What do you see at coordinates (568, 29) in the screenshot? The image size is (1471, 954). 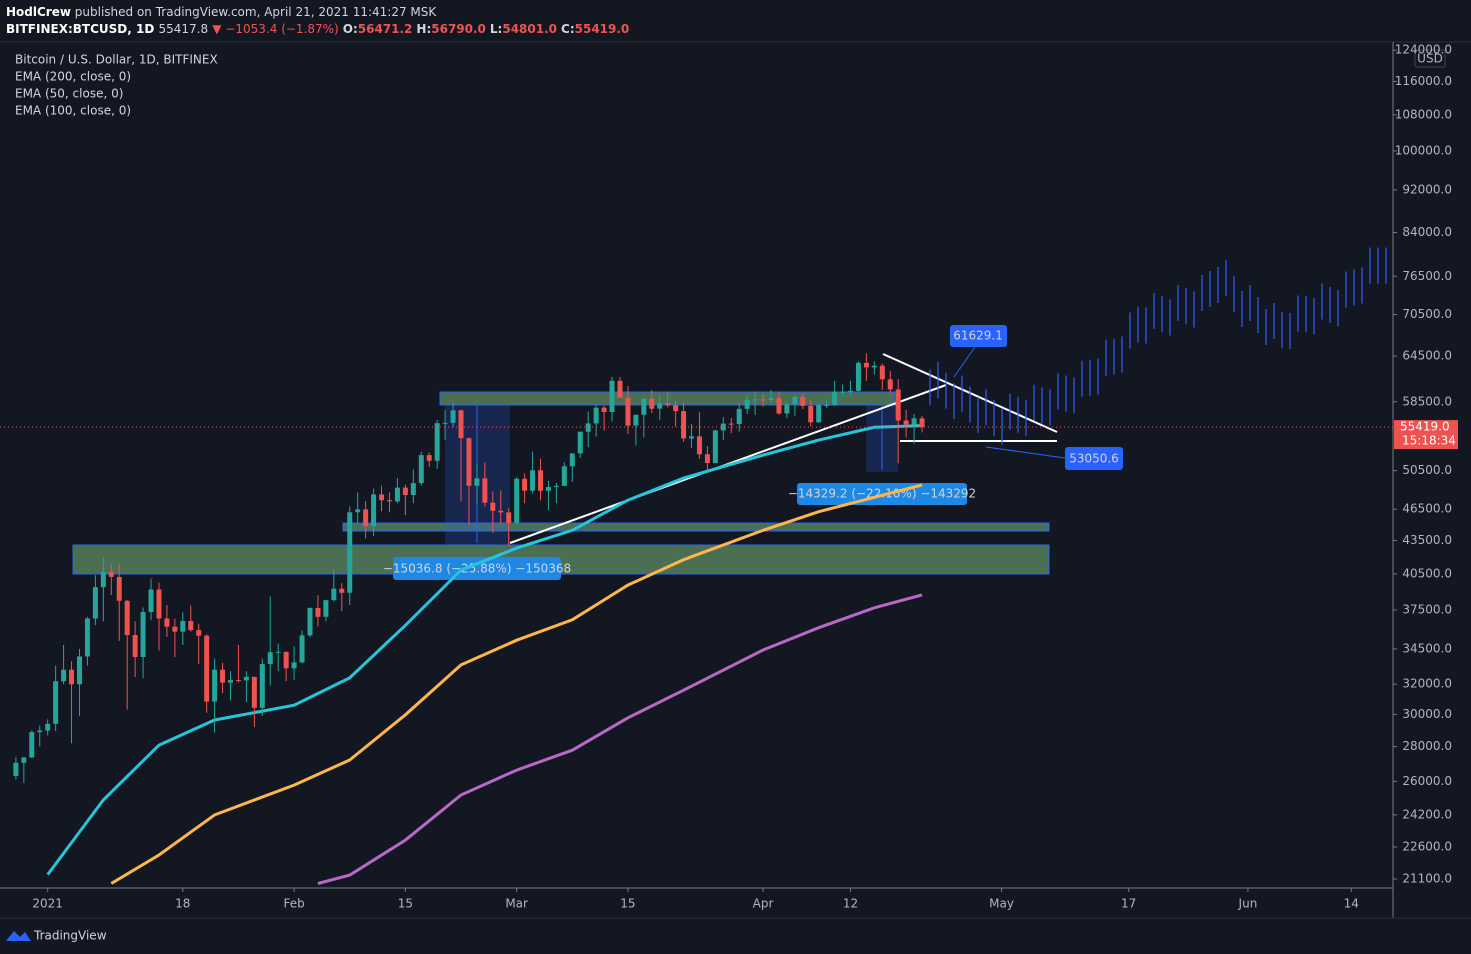 I see `ohlc-label: C:` at bounding box center [568, 29].